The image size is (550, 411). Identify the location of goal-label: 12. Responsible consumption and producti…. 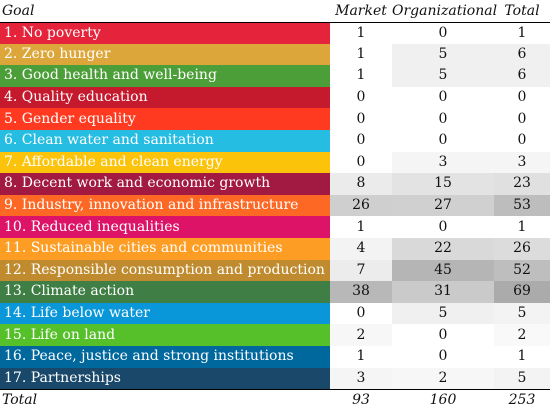
(165, 270).